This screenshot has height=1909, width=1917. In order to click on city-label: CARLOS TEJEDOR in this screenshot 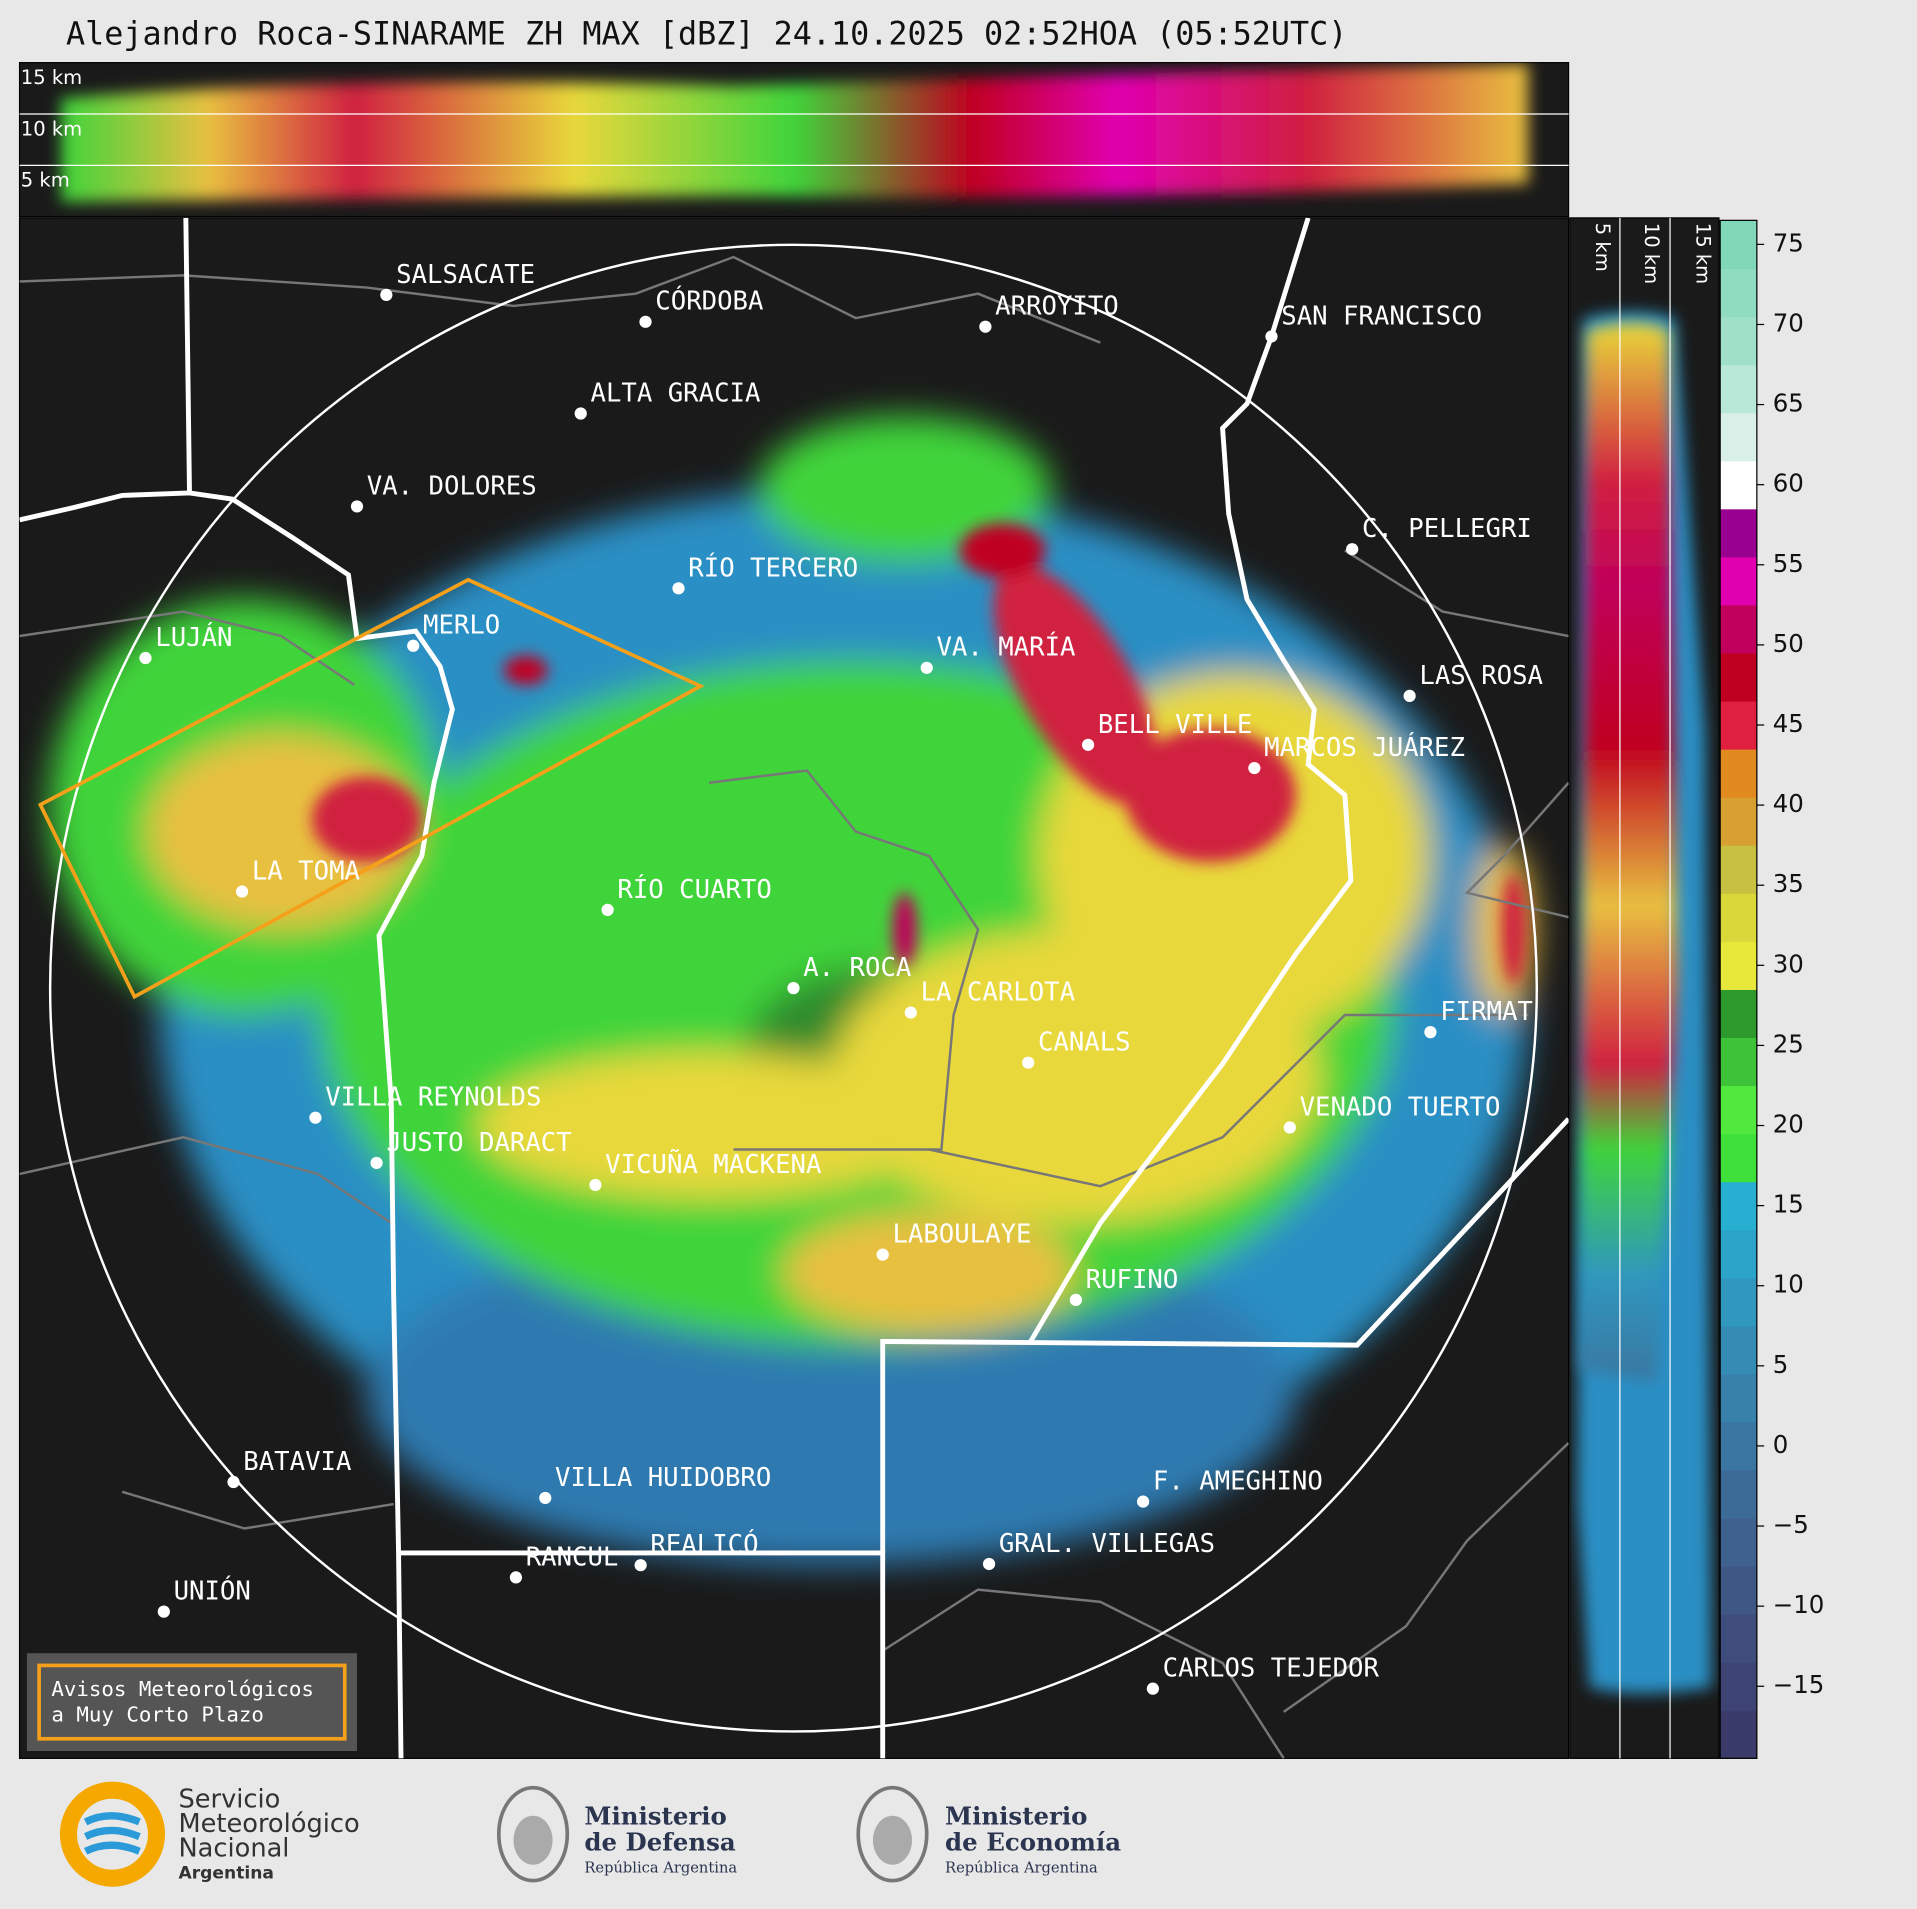, I will do `click(1271, 1669)`.